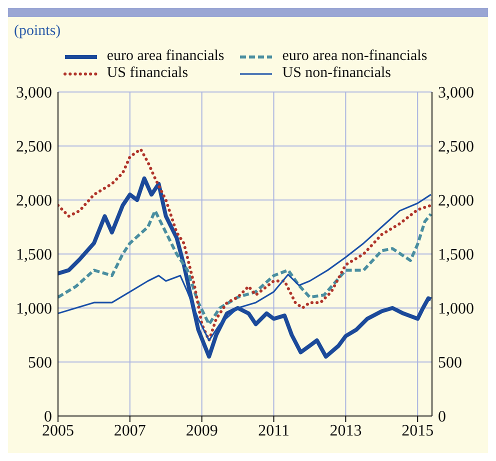 The image size is (496, 461). What do you see at coordinates (34, 309) in the screenshot?
I see `y-tick-label: 1,000` at bounding box center [34, 309].